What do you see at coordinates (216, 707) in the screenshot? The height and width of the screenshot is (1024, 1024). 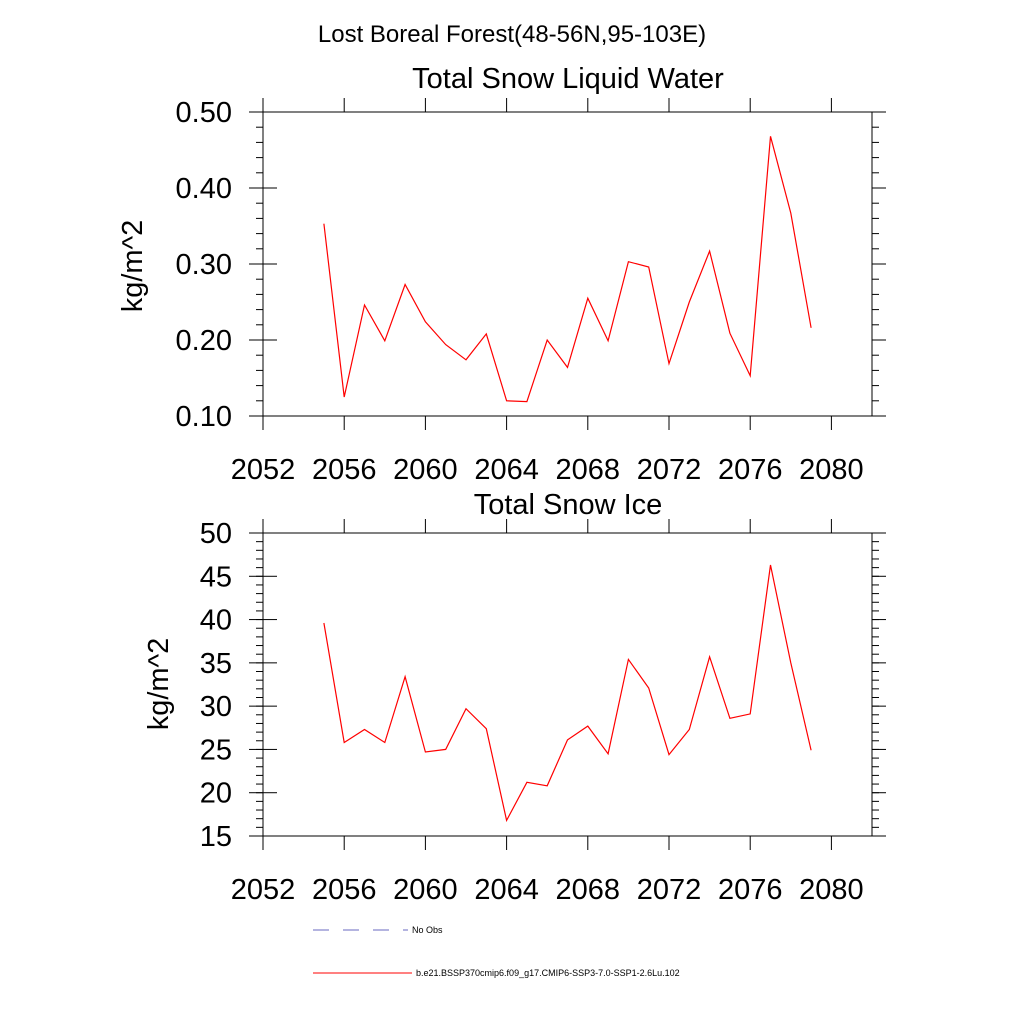 I see `y-tick-label: 30` at bounding box center [216, 707].